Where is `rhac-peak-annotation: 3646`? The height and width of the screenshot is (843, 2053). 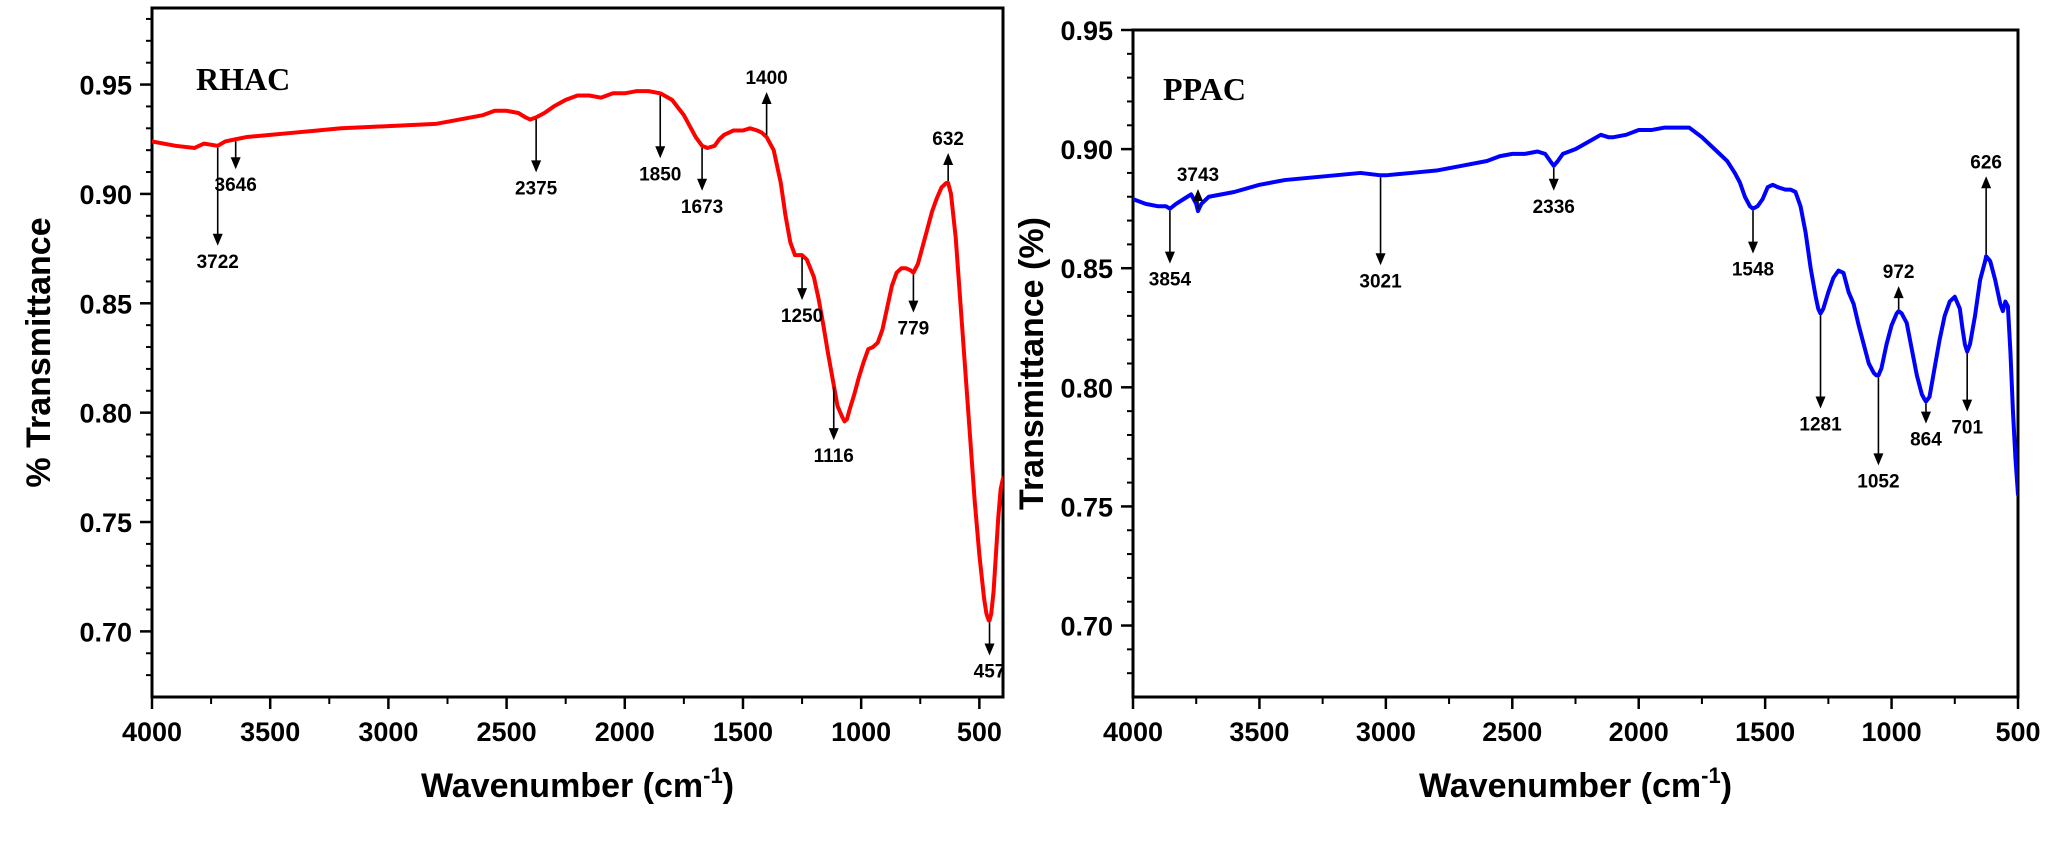 rhac-peak-annotation: 3646 is located at coordinates (236, 168).